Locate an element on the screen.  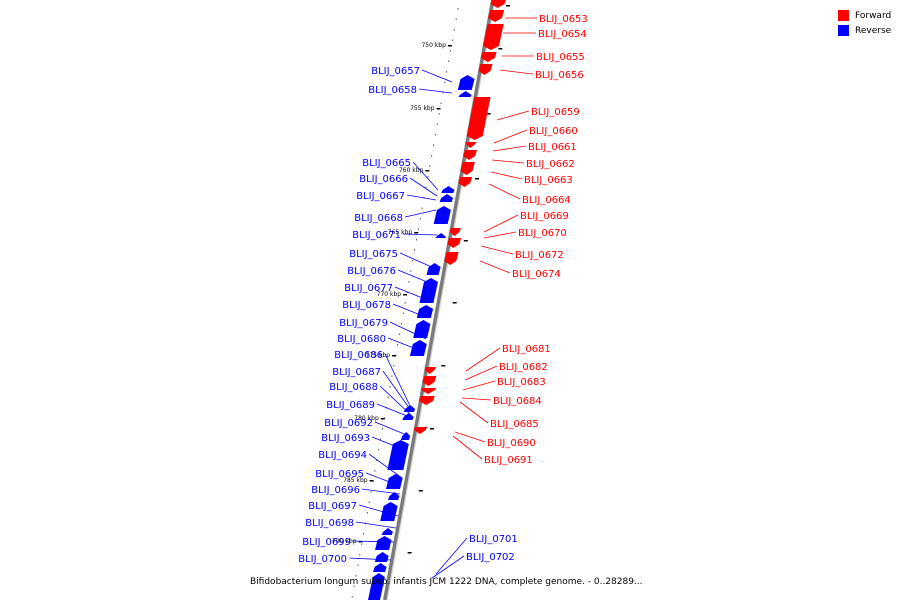
gene-label-blij_0679: BLIJ_0679 is located at coordinates (363, 323).